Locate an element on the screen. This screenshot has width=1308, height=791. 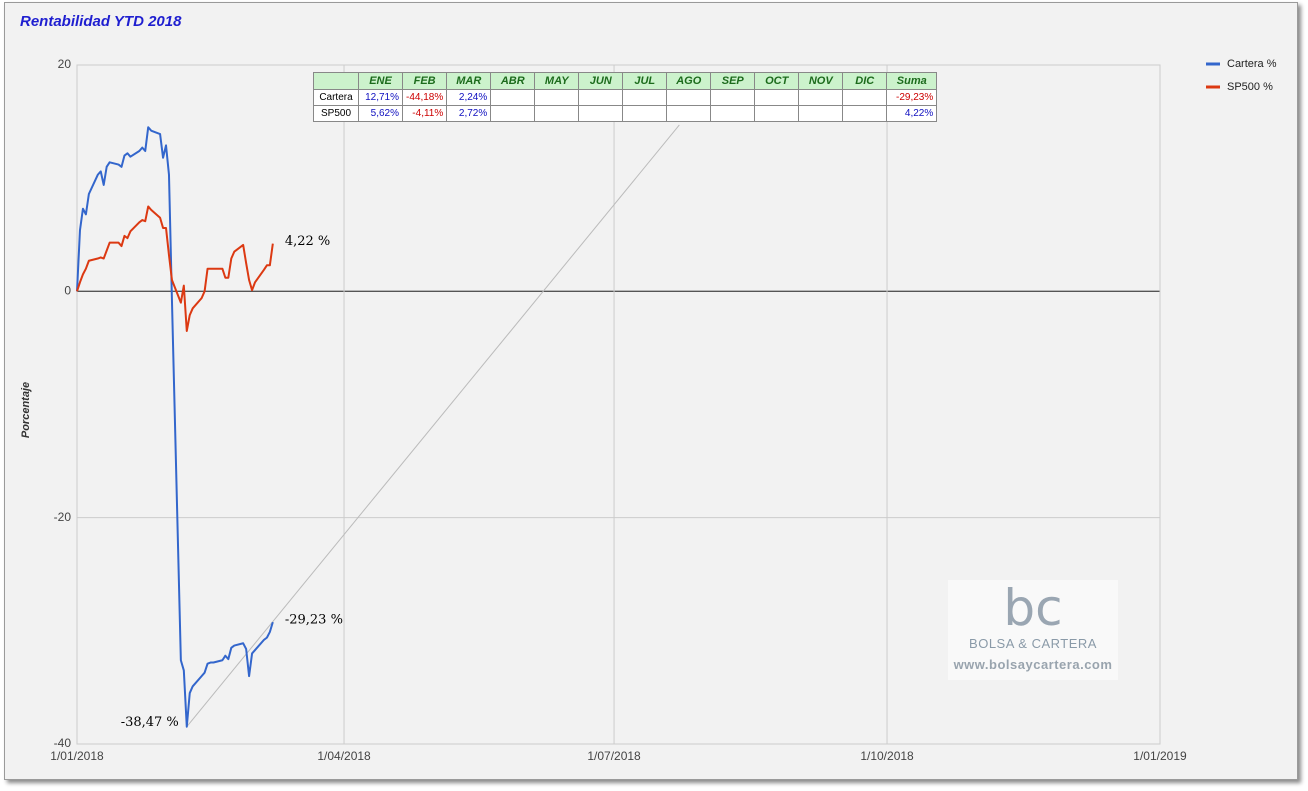
table-cell: 12,71% is located at coordinates (380, 97).